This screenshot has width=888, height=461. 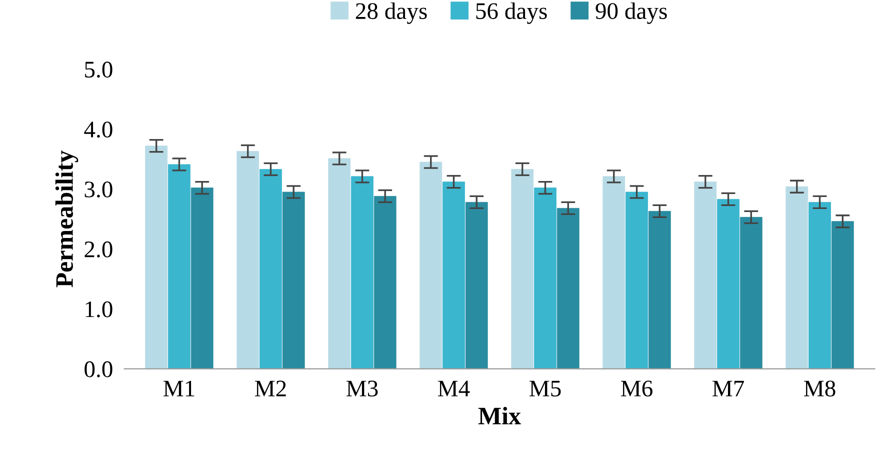 What do you see at coordinates (511, 13) in the screenshot?
I see `legend-label: 56 days` at bounding box center [511, 13].